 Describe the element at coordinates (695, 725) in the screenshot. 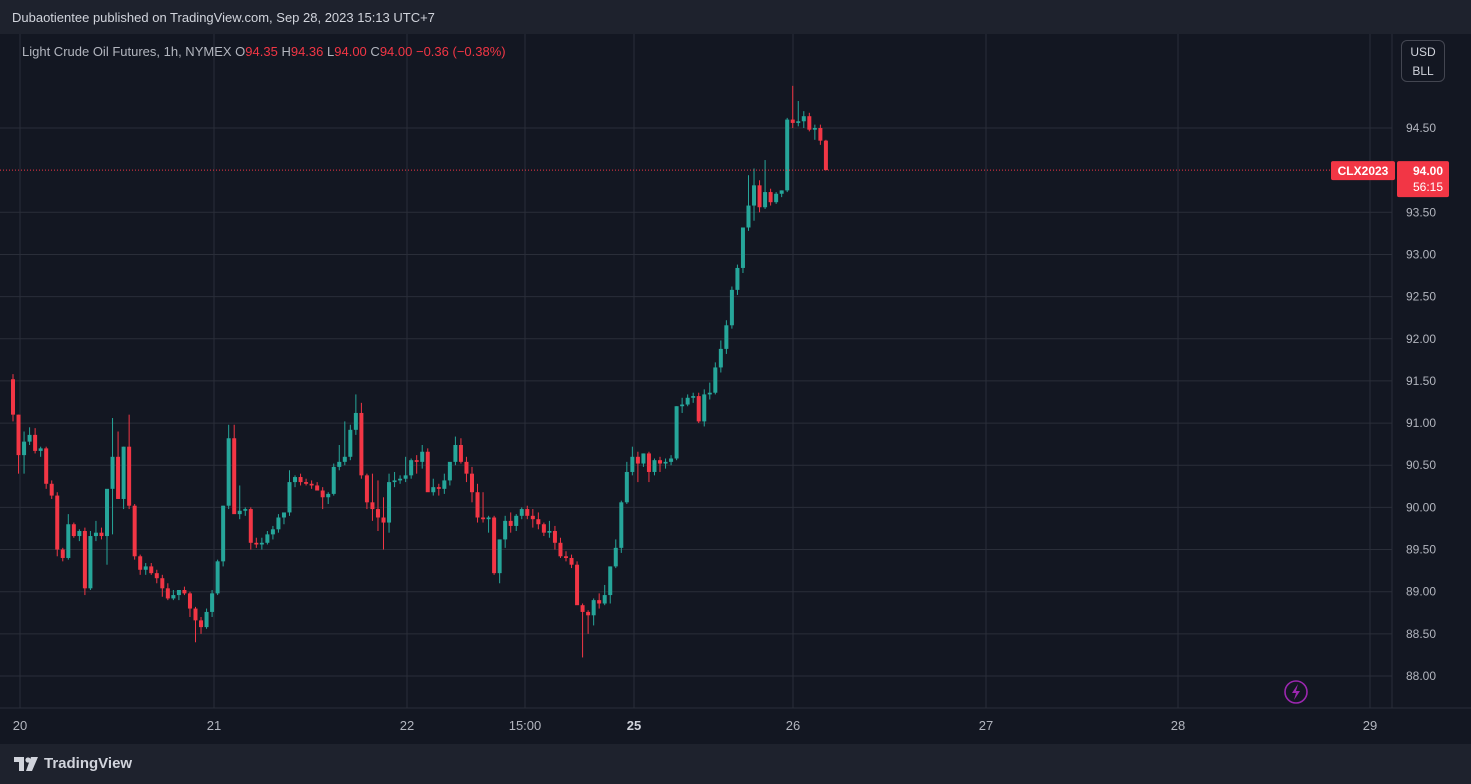

I see `time-axis: 20 21 22 15:00 25 26 27 28 29` at that location.